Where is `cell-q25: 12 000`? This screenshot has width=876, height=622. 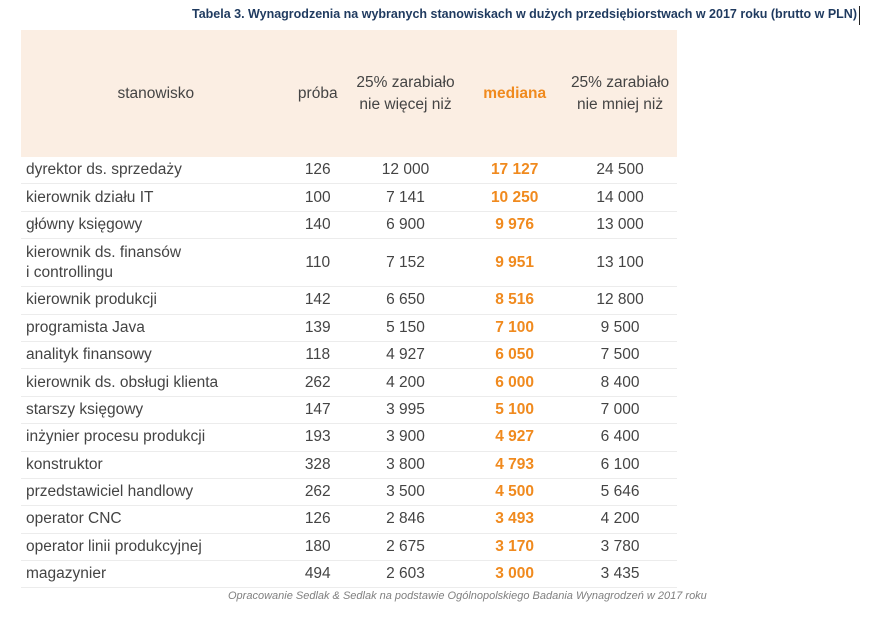 cell-q25: 12 000 is located at coordinates (405, 171).